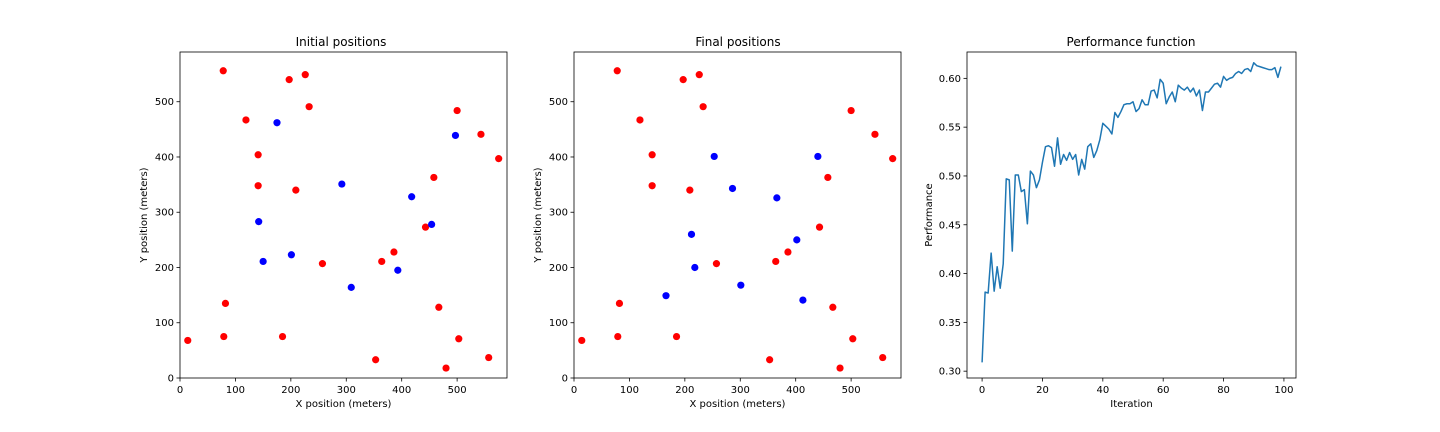 The width and height of the screenshot is (1440, 432). Describe the element at coordinates (950, 128) in the screenshot. I see `y-tick-label: 0.55` at that location.